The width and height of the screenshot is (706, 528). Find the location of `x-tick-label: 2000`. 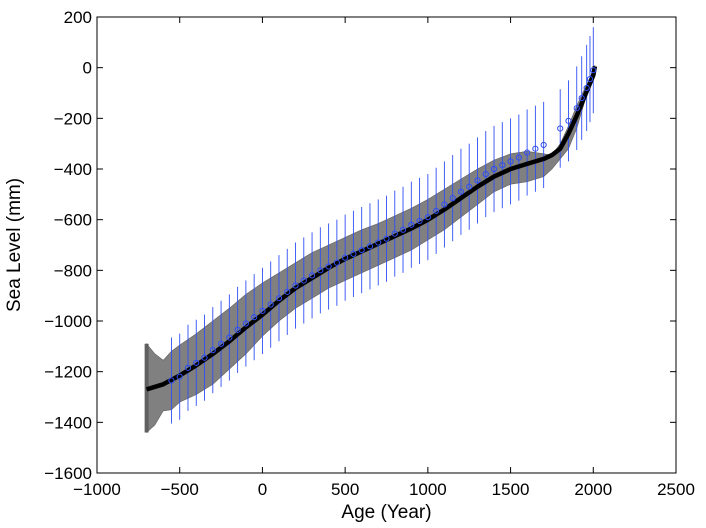

x-tick-label: 2000 is located at coordinates (593, 489).